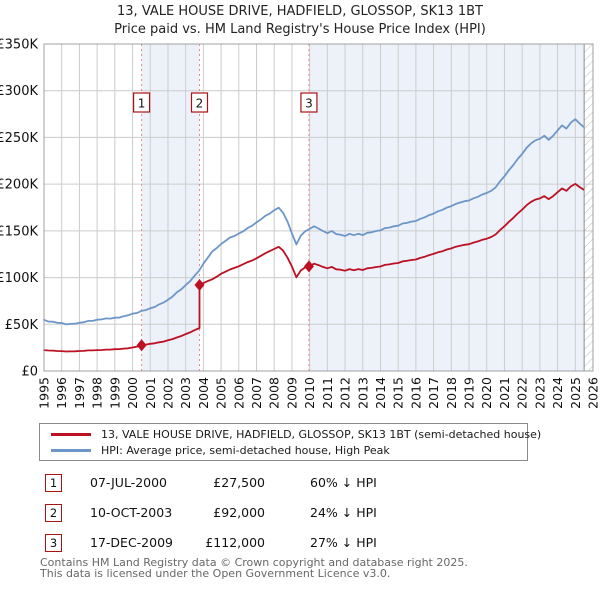  Describe the element at coordinates (256, 393) in the screenshot. I see `svg-text: 2007` at that location.